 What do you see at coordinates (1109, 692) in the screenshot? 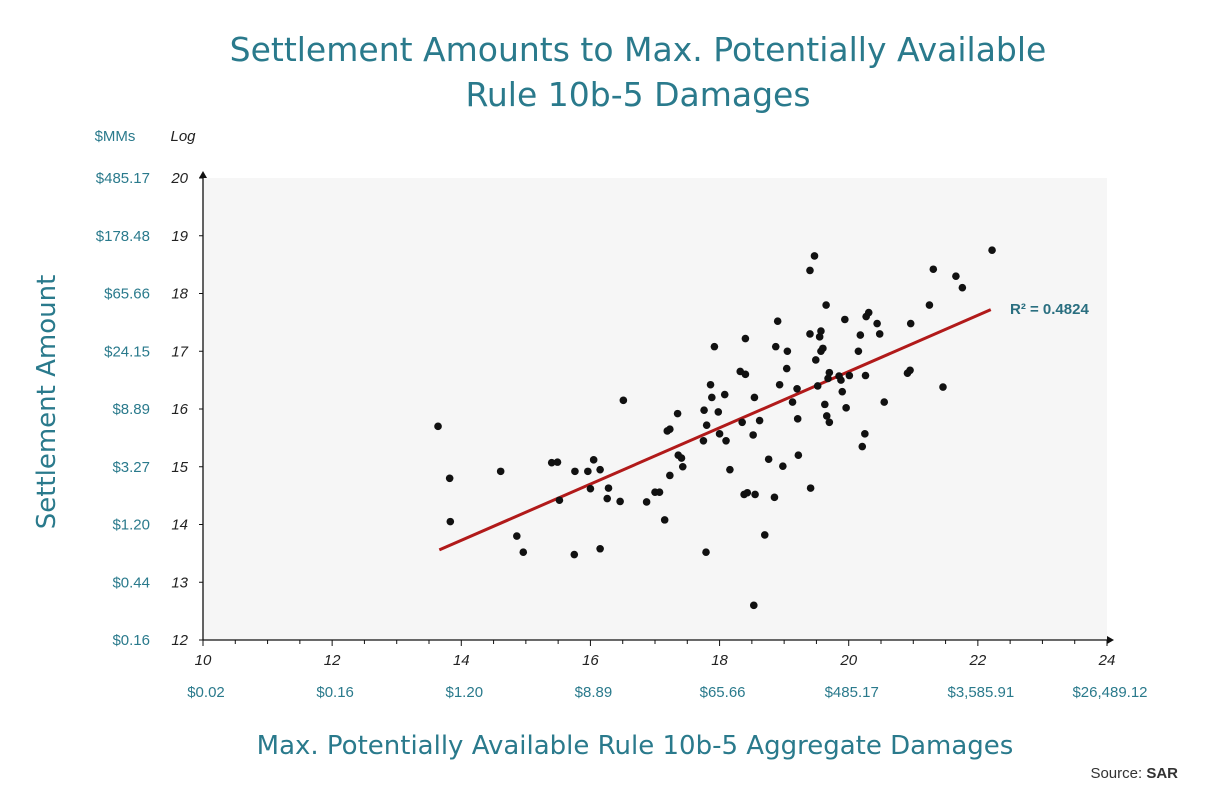
I see `x-tick-label-dollar: $26,489.12` at bounding box center [1109, 692].